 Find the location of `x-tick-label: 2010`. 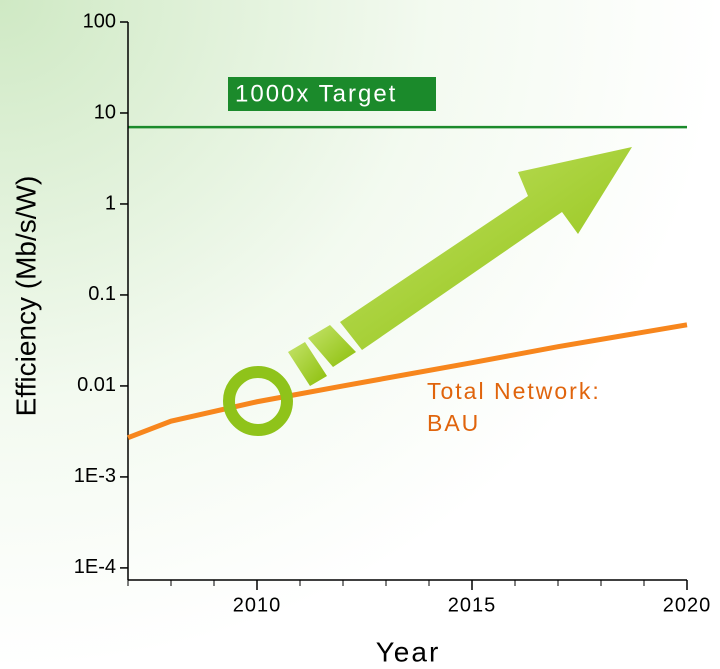

x-tick-label: 2010 is located at coordinates (257, 605).